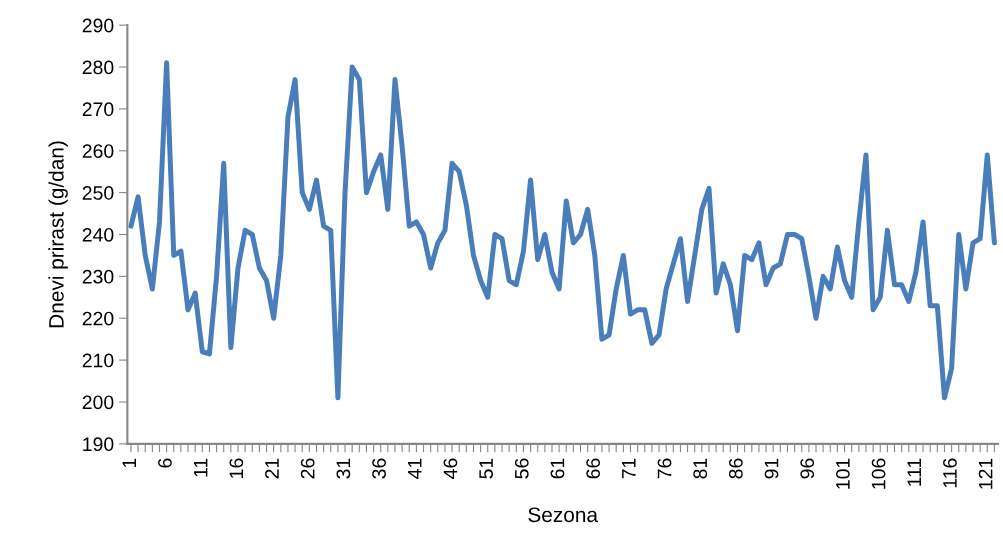 Image resolution: width=1003 pixels, height=559 pixels. I want to click on x-tick-label: 81, so click(700, 468).